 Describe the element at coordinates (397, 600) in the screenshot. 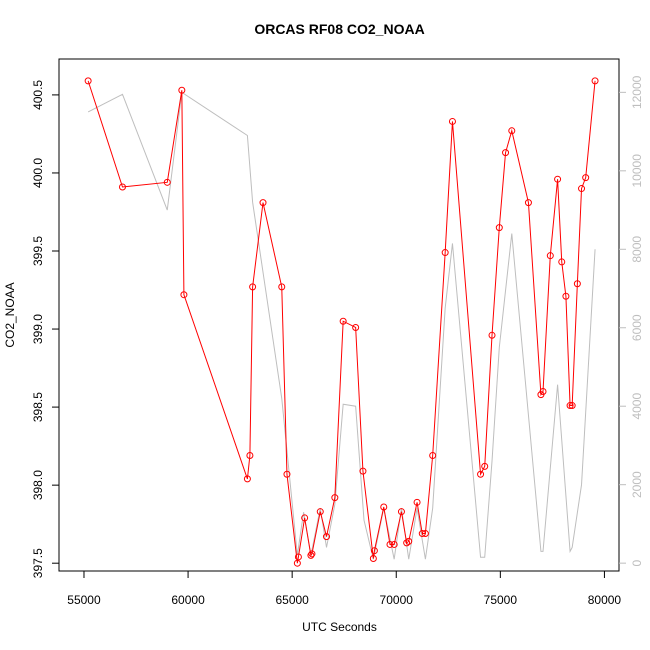

I see `x-tick-label: 70000` at that location.